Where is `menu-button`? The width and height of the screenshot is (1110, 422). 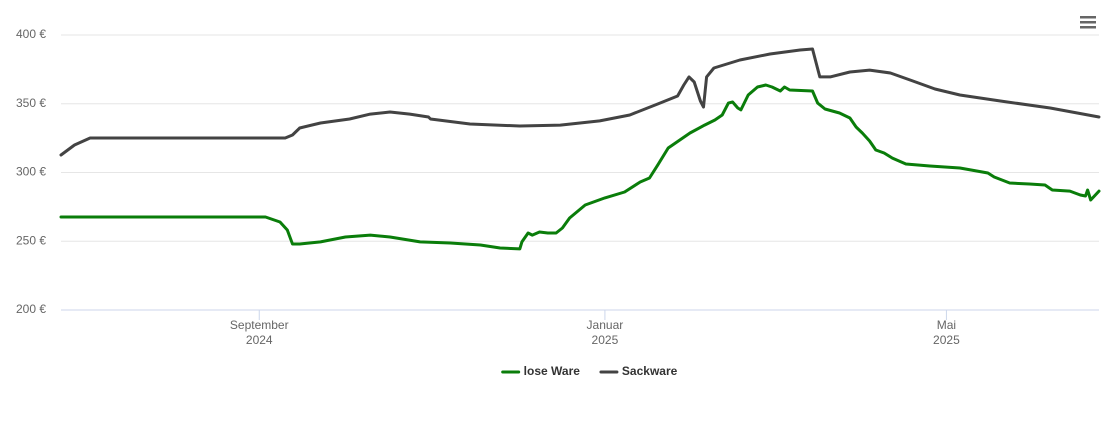 menu-button is located at coordinates (1088, 23).